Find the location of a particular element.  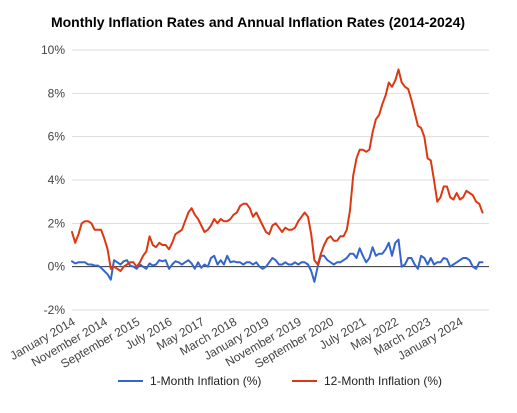

y-tick-label: -2% is located at coordinates (55, 310).